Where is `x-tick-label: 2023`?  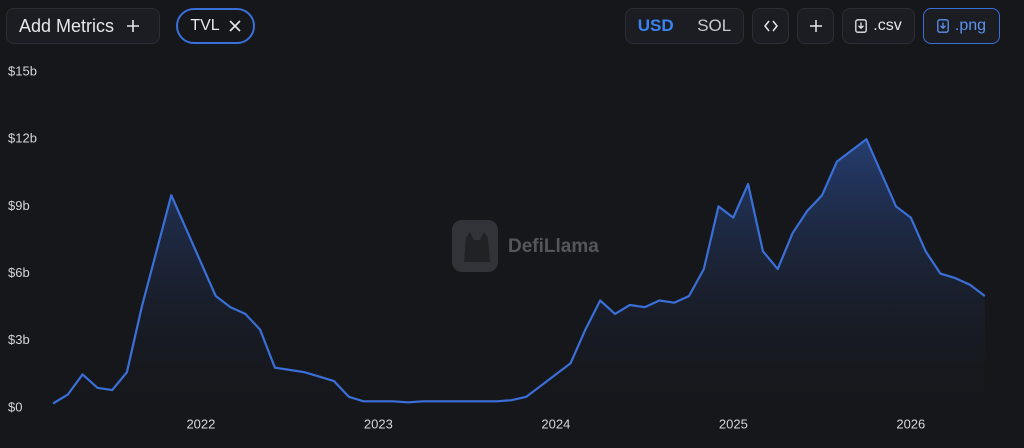 x-tick-label: 2023 is located at coordinates (378, 423).